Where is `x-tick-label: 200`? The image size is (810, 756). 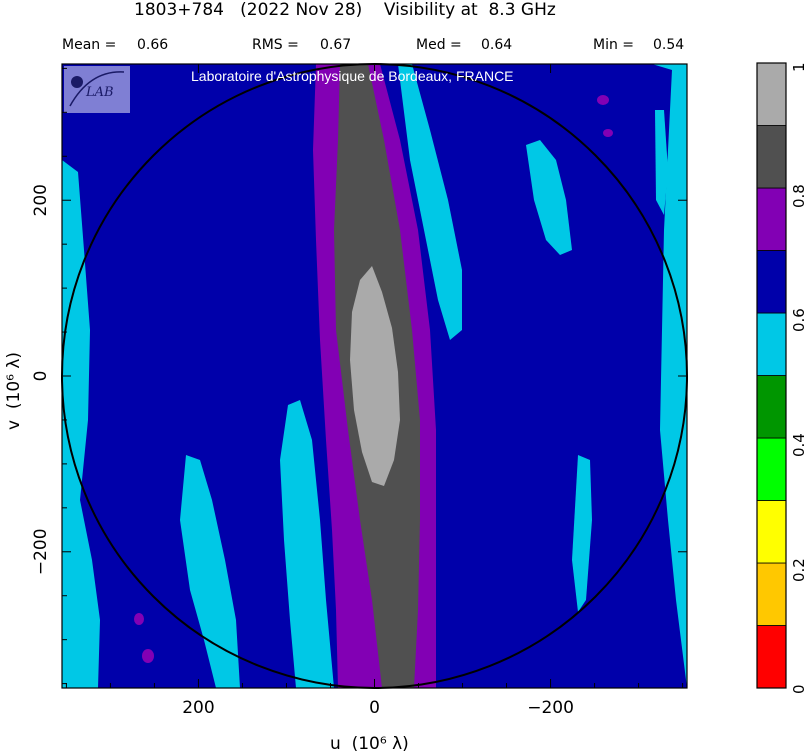
x-tick-label: 200 is located at coordinates (198, 708).